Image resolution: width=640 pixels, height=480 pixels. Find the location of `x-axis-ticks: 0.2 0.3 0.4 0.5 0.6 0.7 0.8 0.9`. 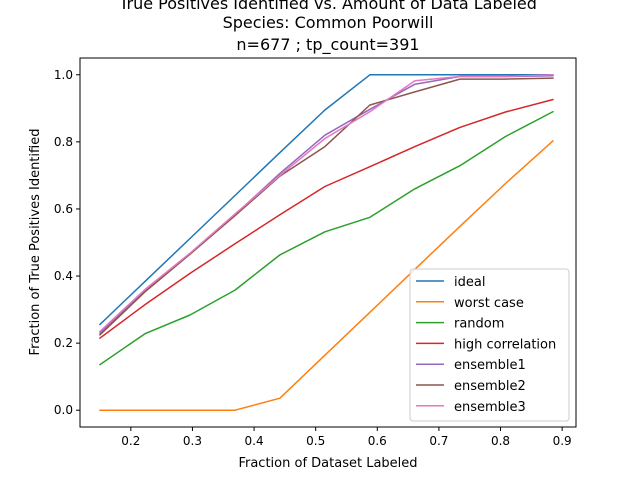

x-axis-ticks: 0.2 0.3 0.4 0.5 0.6 0.7 0.8 0.9 is located at coordinates (346, 437).